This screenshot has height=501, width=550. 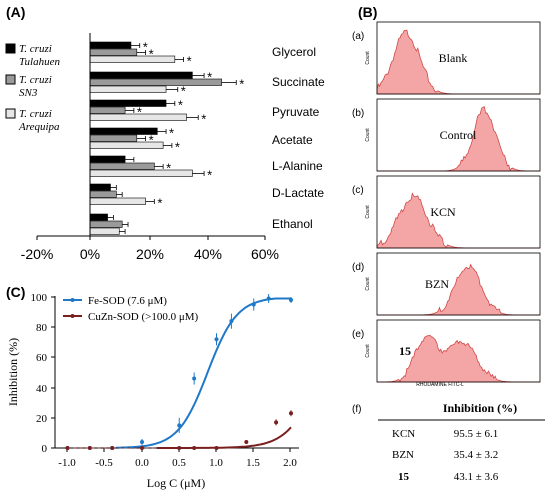 What do you see at coordinates (297, 166) in the screenshot?
I see `a-cat-l-alanine: L-Alanine` at bounding box center [297, 166].